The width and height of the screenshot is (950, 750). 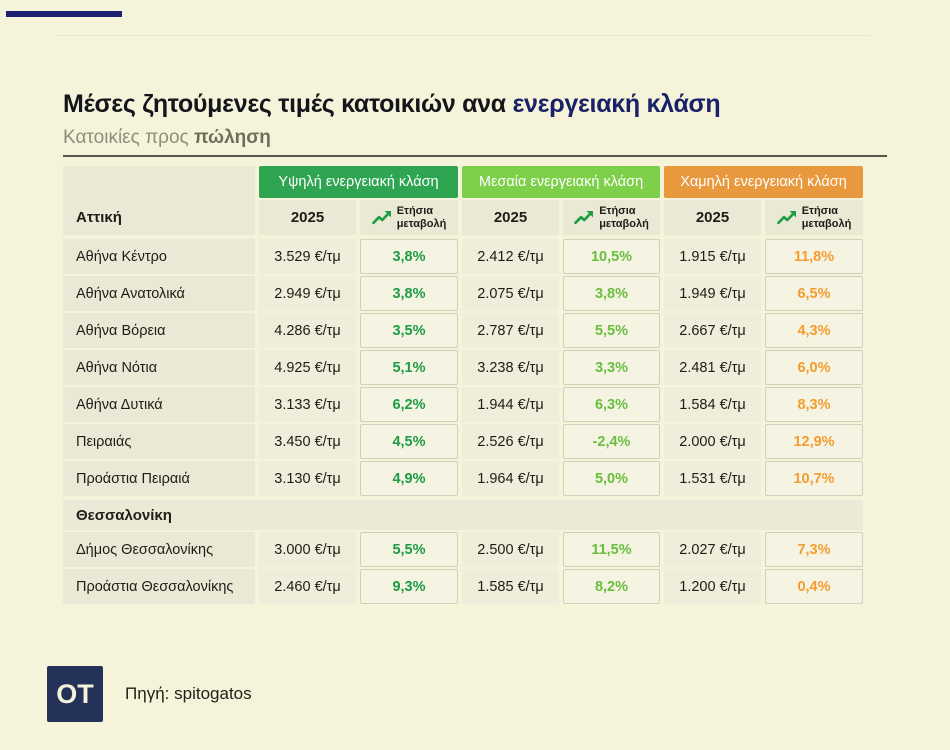 What do you see at coordinates (307, 549) in the screenshot?
I see `price-cell: 3.000 €/τμ` at bounding box center [307, 549].